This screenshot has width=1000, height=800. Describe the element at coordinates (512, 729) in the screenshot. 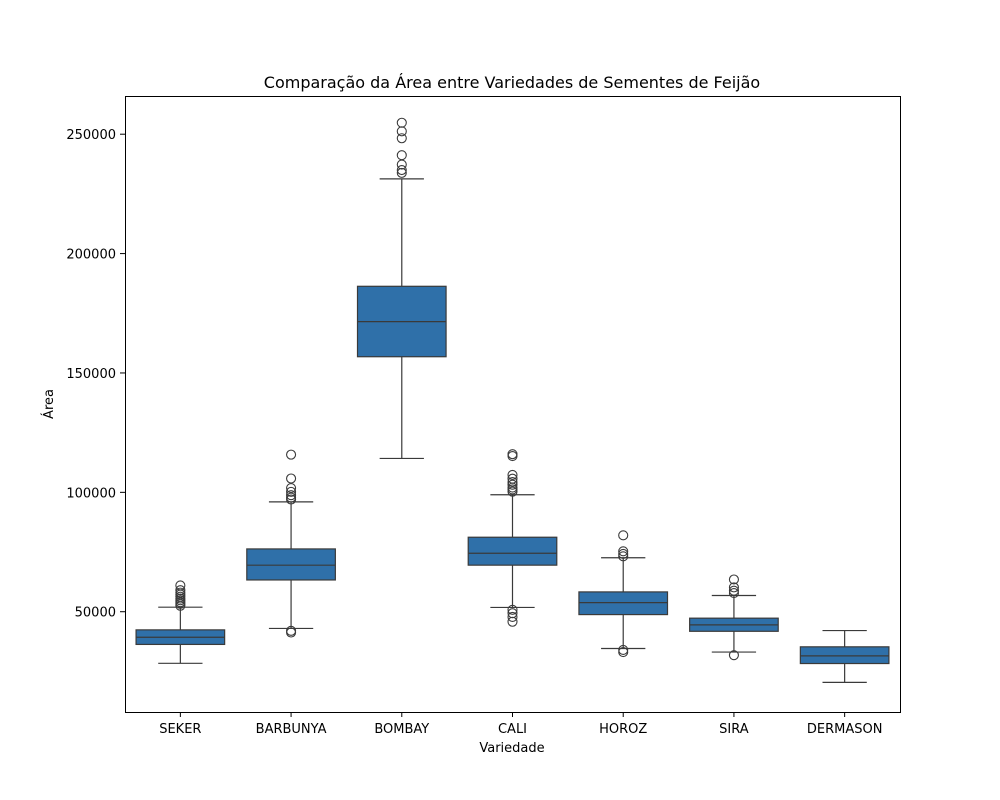

I see `x-tick-label: CALI` at that location.